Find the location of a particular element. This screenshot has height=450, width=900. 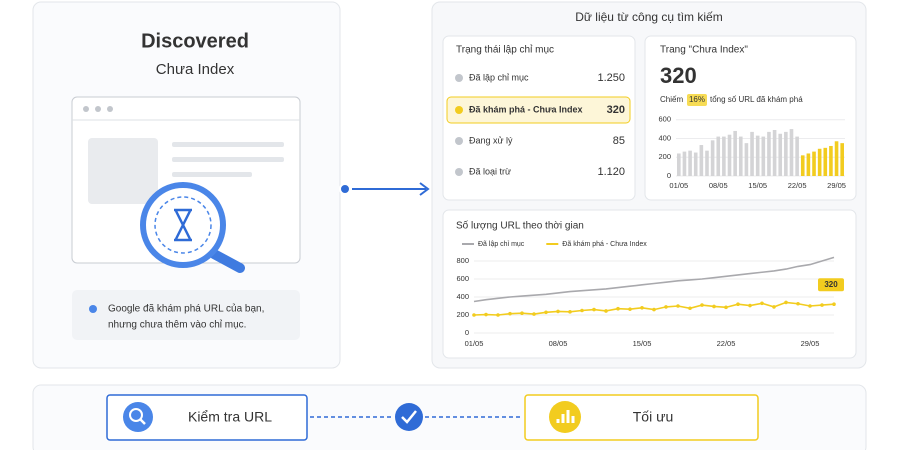

y-tick-label: 800 is located at coordinates (462, 260).